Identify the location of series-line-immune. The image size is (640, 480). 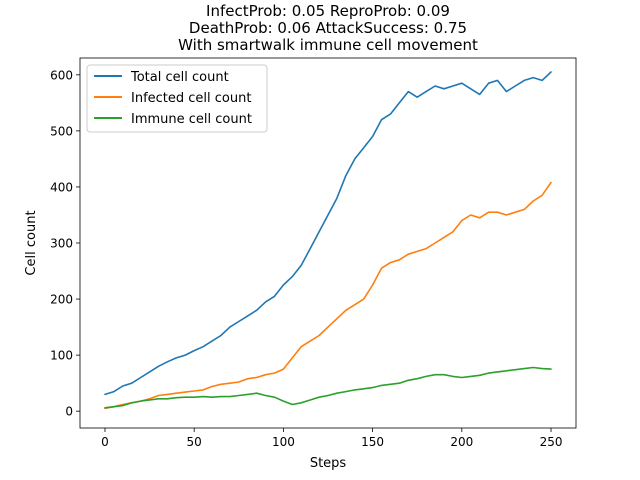
(328, 387).